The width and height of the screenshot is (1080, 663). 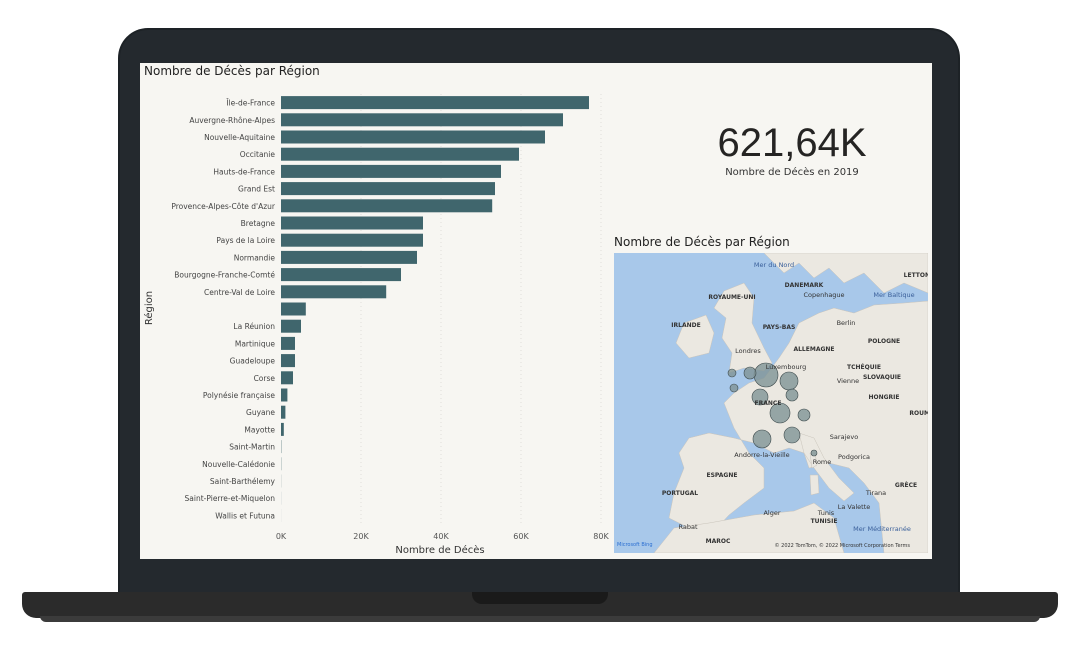 What do you see at coordinates (281, 536) in the screenshot?
I see `x-tick-label: 0K` at bounding box center [281, 536].